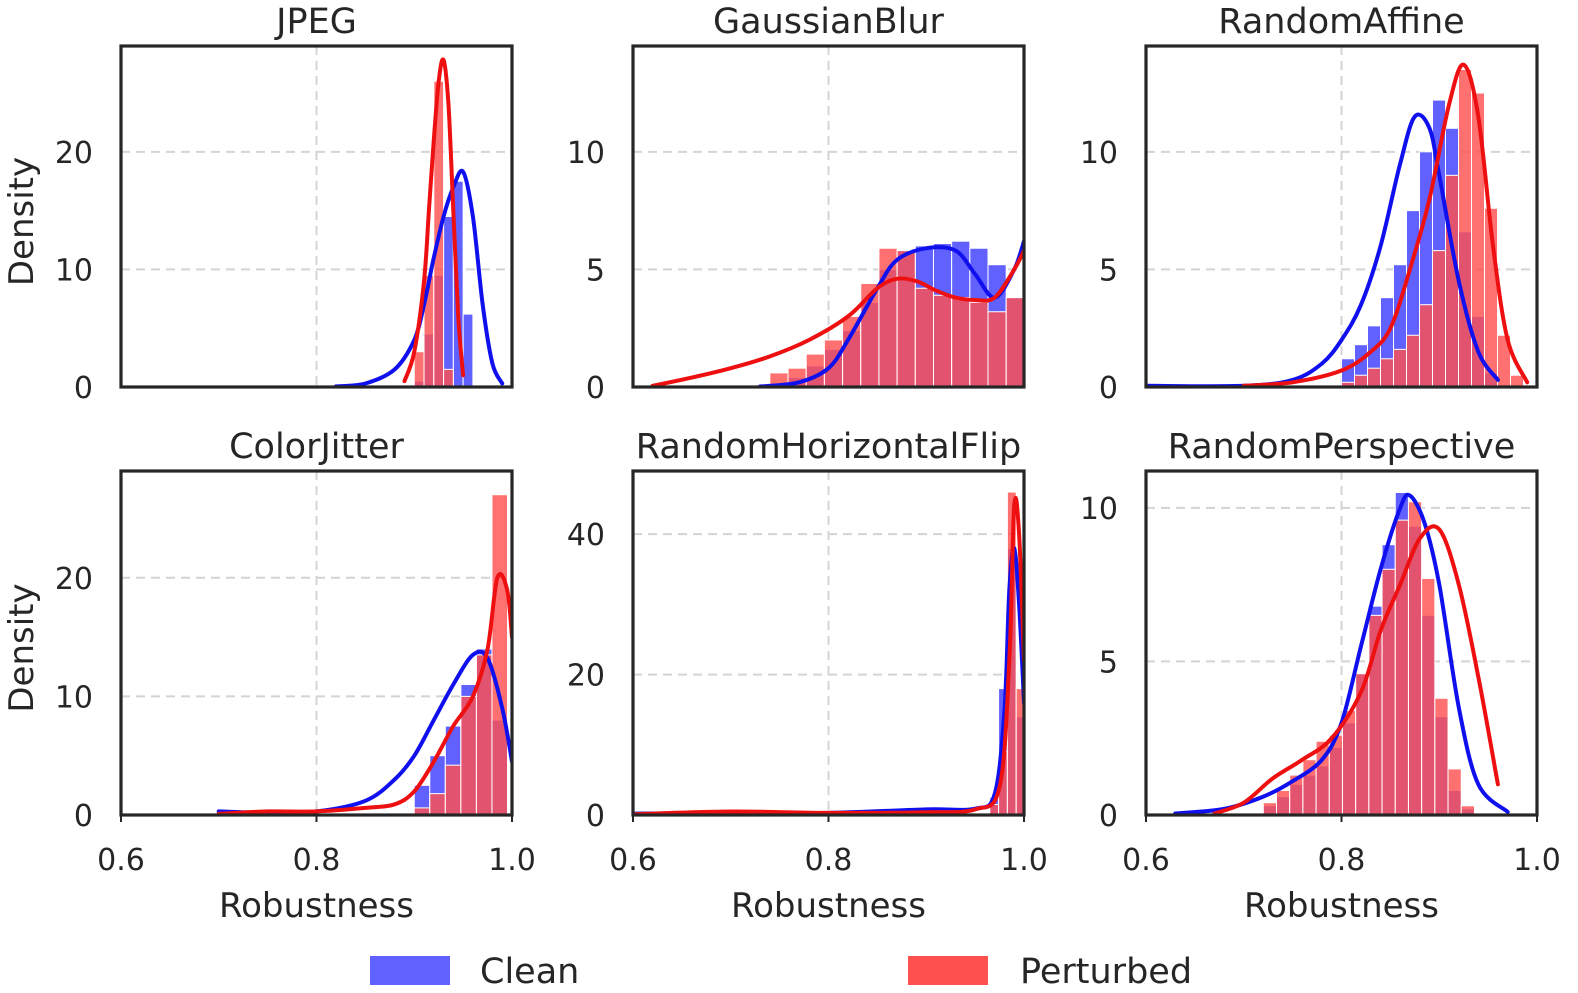  Describe the element at coordinates (781, 972) in the screenshot. I see `legend: Clean Perturbed` at that location.